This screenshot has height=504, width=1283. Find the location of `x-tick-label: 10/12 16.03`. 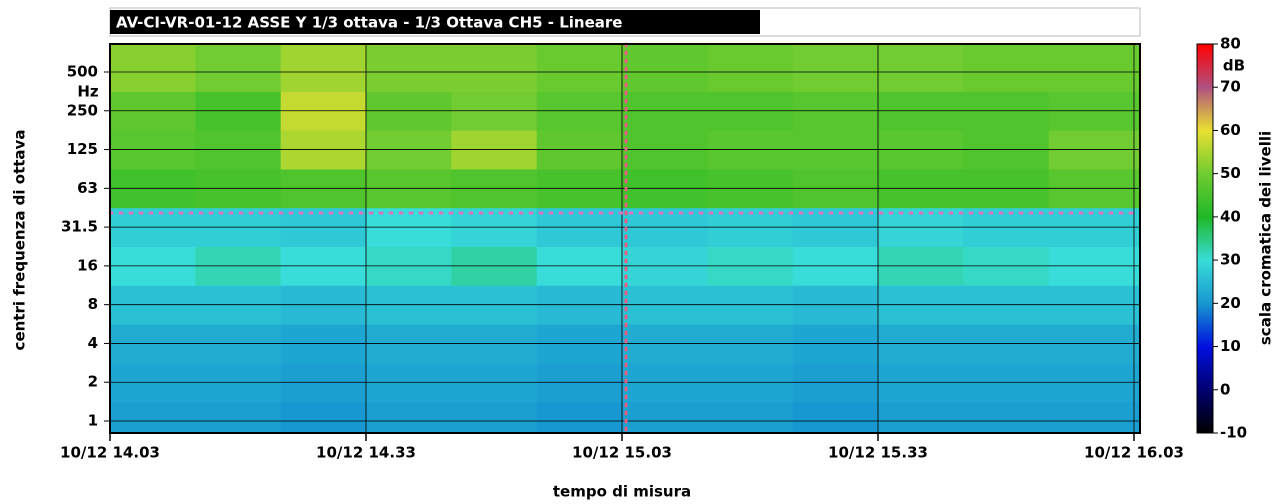

x-tick-label: 10/12 16.03 is located at coordinates (1134, 453).